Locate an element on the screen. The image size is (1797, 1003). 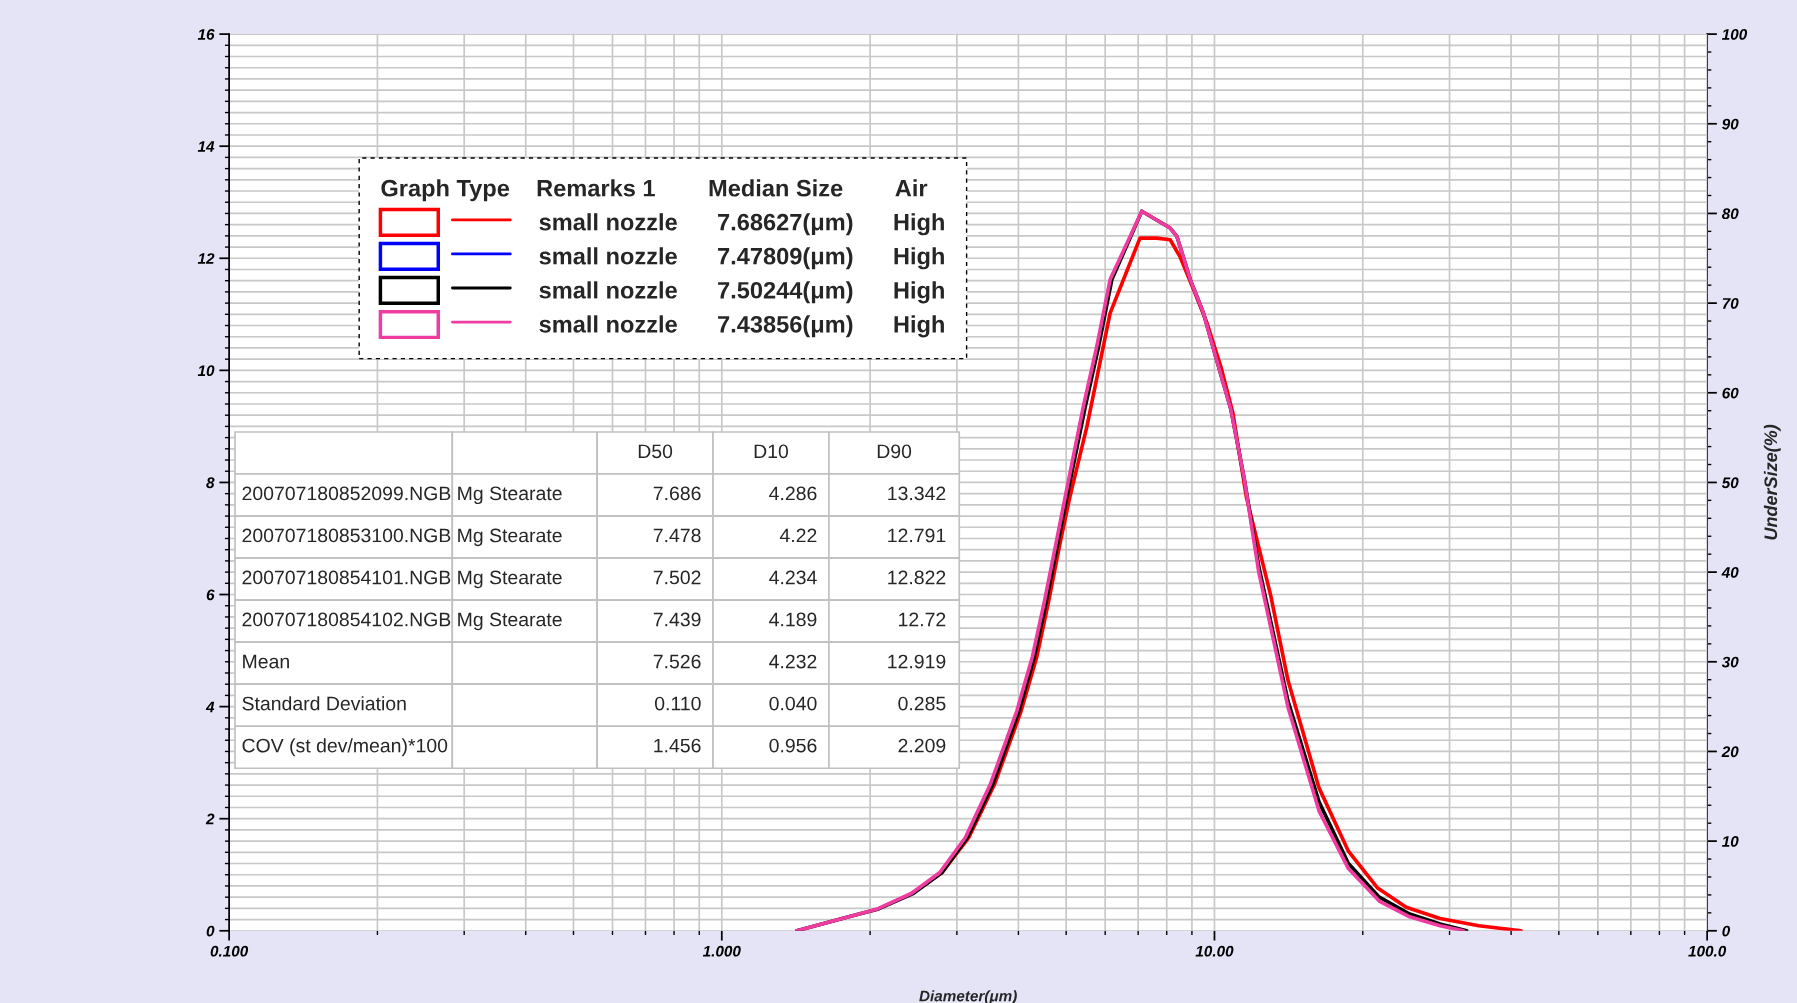
x-tick-label: 0.100 is located at coordinates (229, 951).